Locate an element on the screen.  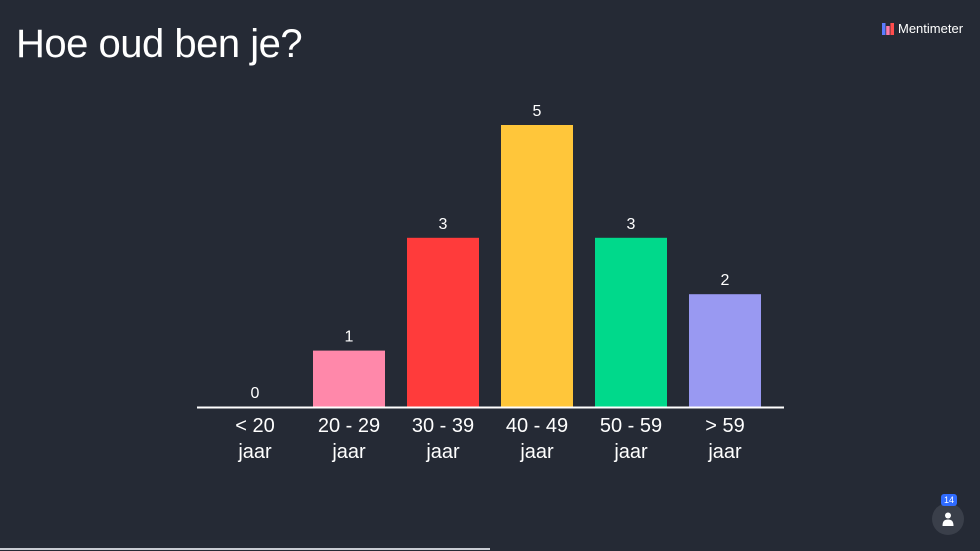
brand-logo: Mentimeter is located at coordinates (922, 28).